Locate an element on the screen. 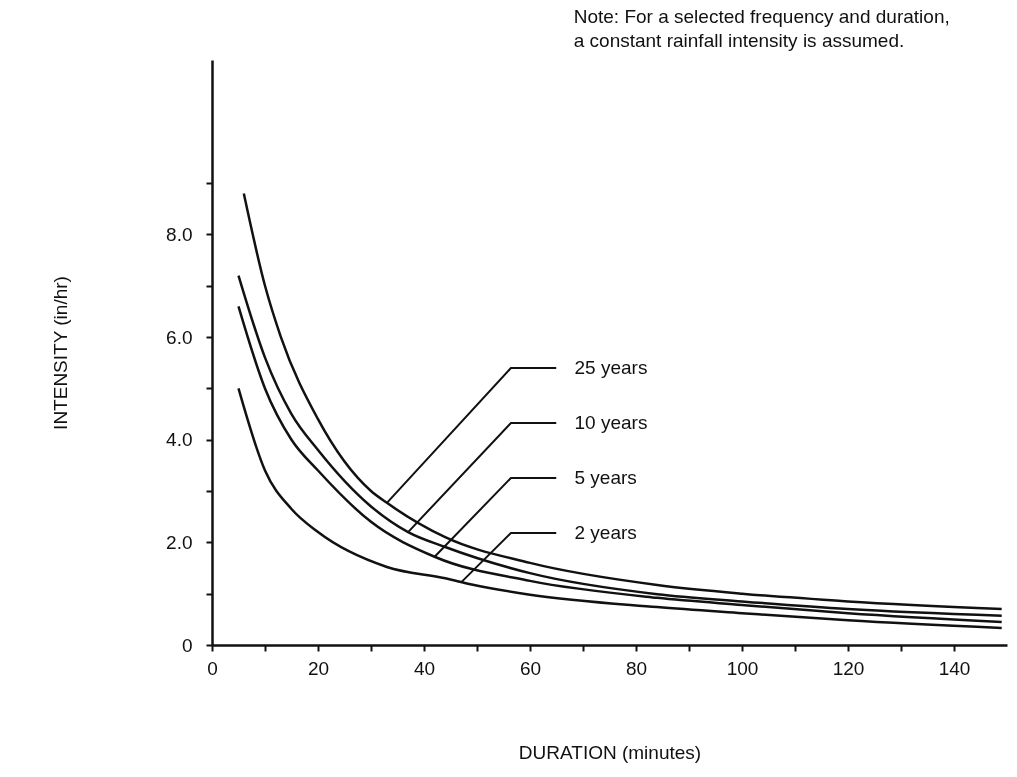 This screenshot has height=777, width=1017. x-tick-label: 40 is located at coordinates (424, 668).